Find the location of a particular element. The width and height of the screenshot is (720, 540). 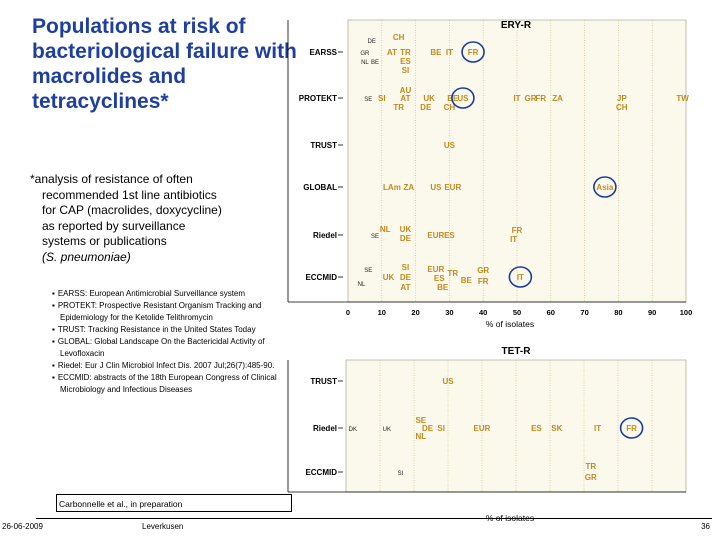

x-tick-label: 20 is located at coordinates (415, 312).